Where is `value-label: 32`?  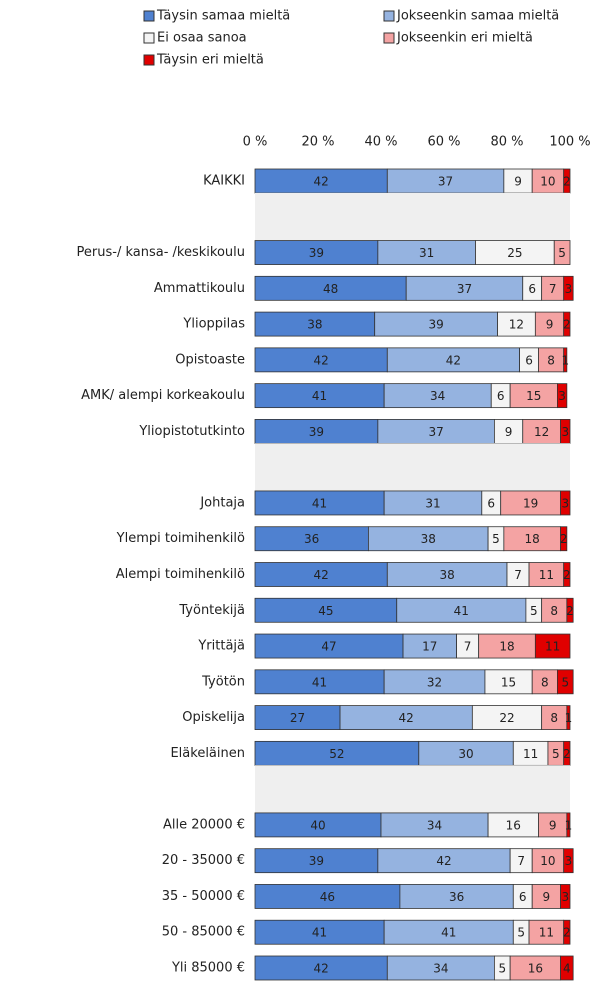
value-label: 32 is located at coordinates (434, 682).